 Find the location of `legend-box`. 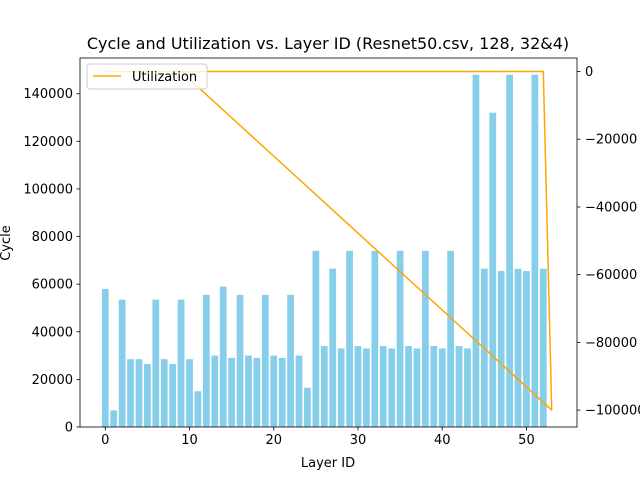

legend-box is located at coordinates (147, 76).